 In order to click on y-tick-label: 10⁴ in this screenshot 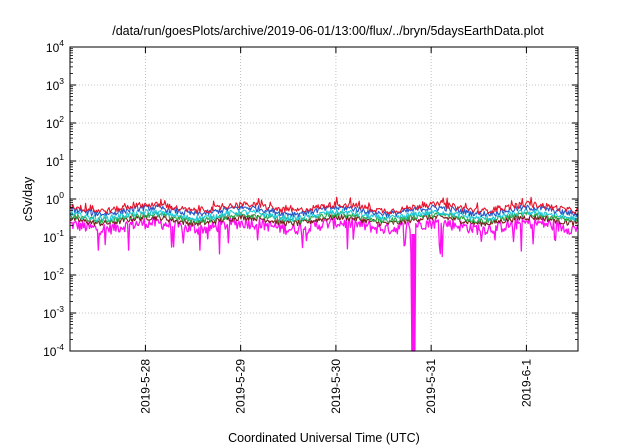, I will do `click(55, 46)`.